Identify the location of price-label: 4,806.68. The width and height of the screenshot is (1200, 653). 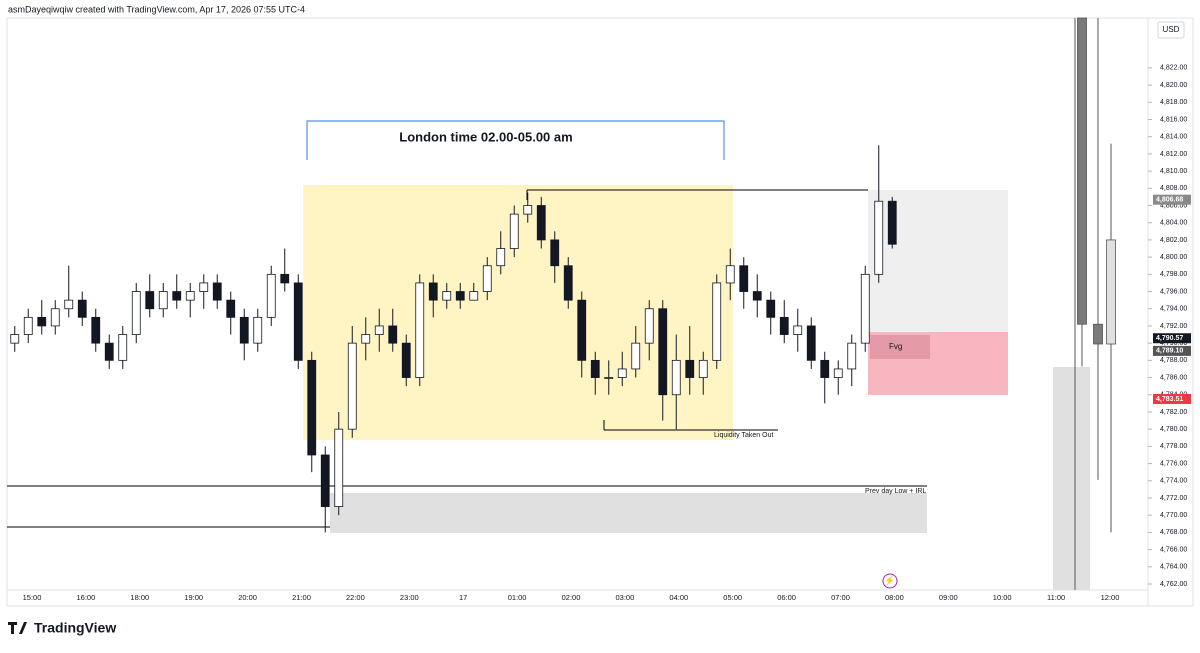
(1169, 200).